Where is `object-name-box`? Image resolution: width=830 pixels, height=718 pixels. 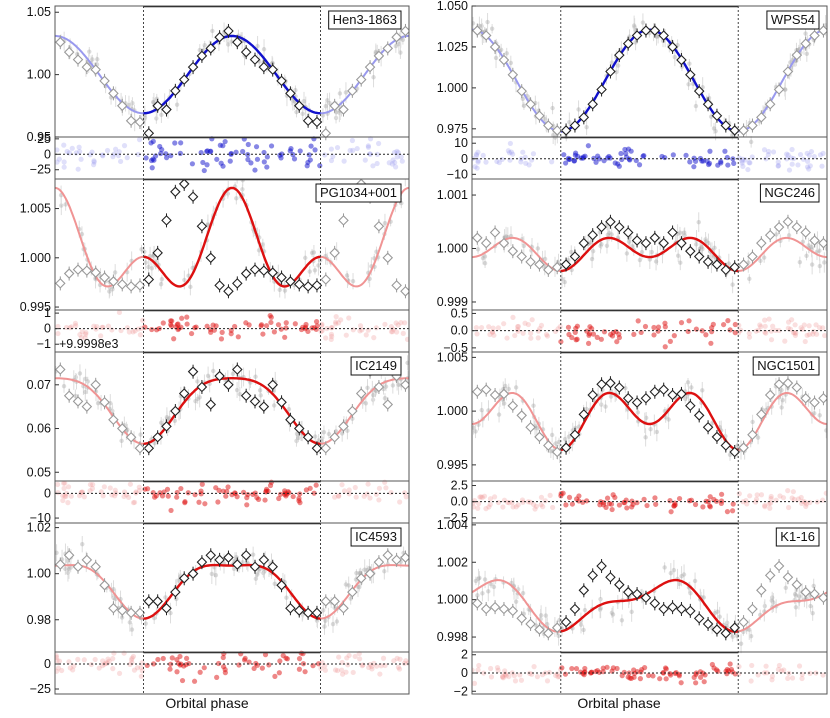
object-name-box is located at coordinates (376, 537).